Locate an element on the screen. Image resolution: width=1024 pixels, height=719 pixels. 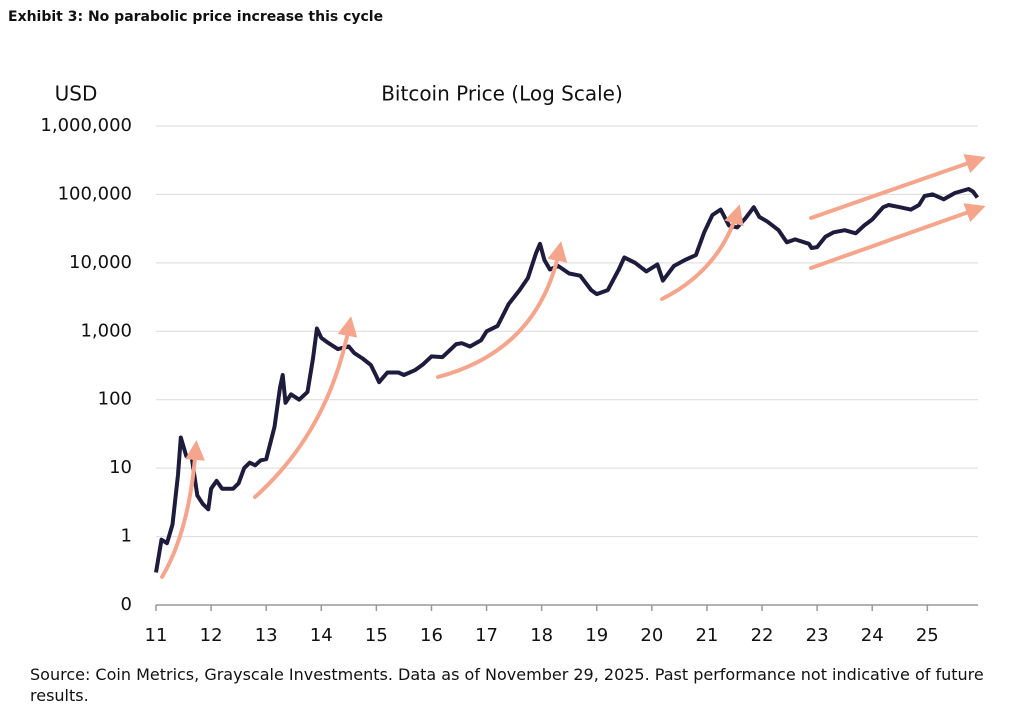
x-tick-label: 22 is located at coordinates (762, 635).